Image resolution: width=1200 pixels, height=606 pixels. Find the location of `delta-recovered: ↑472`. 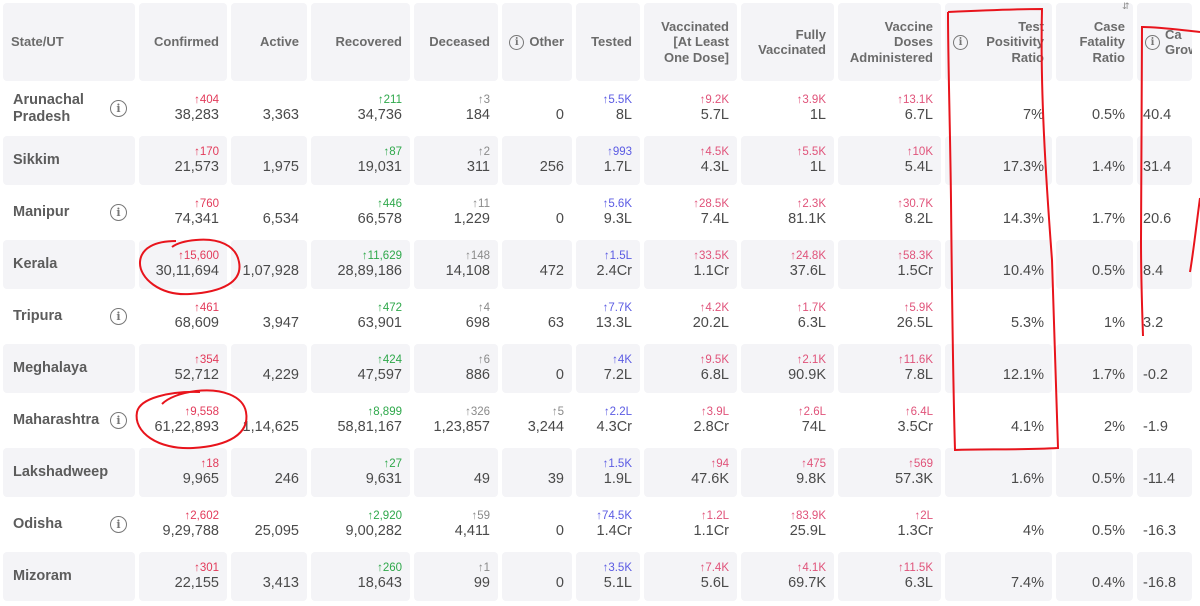

delta-recovered: ↑472 is located at coordinates (389, 308).